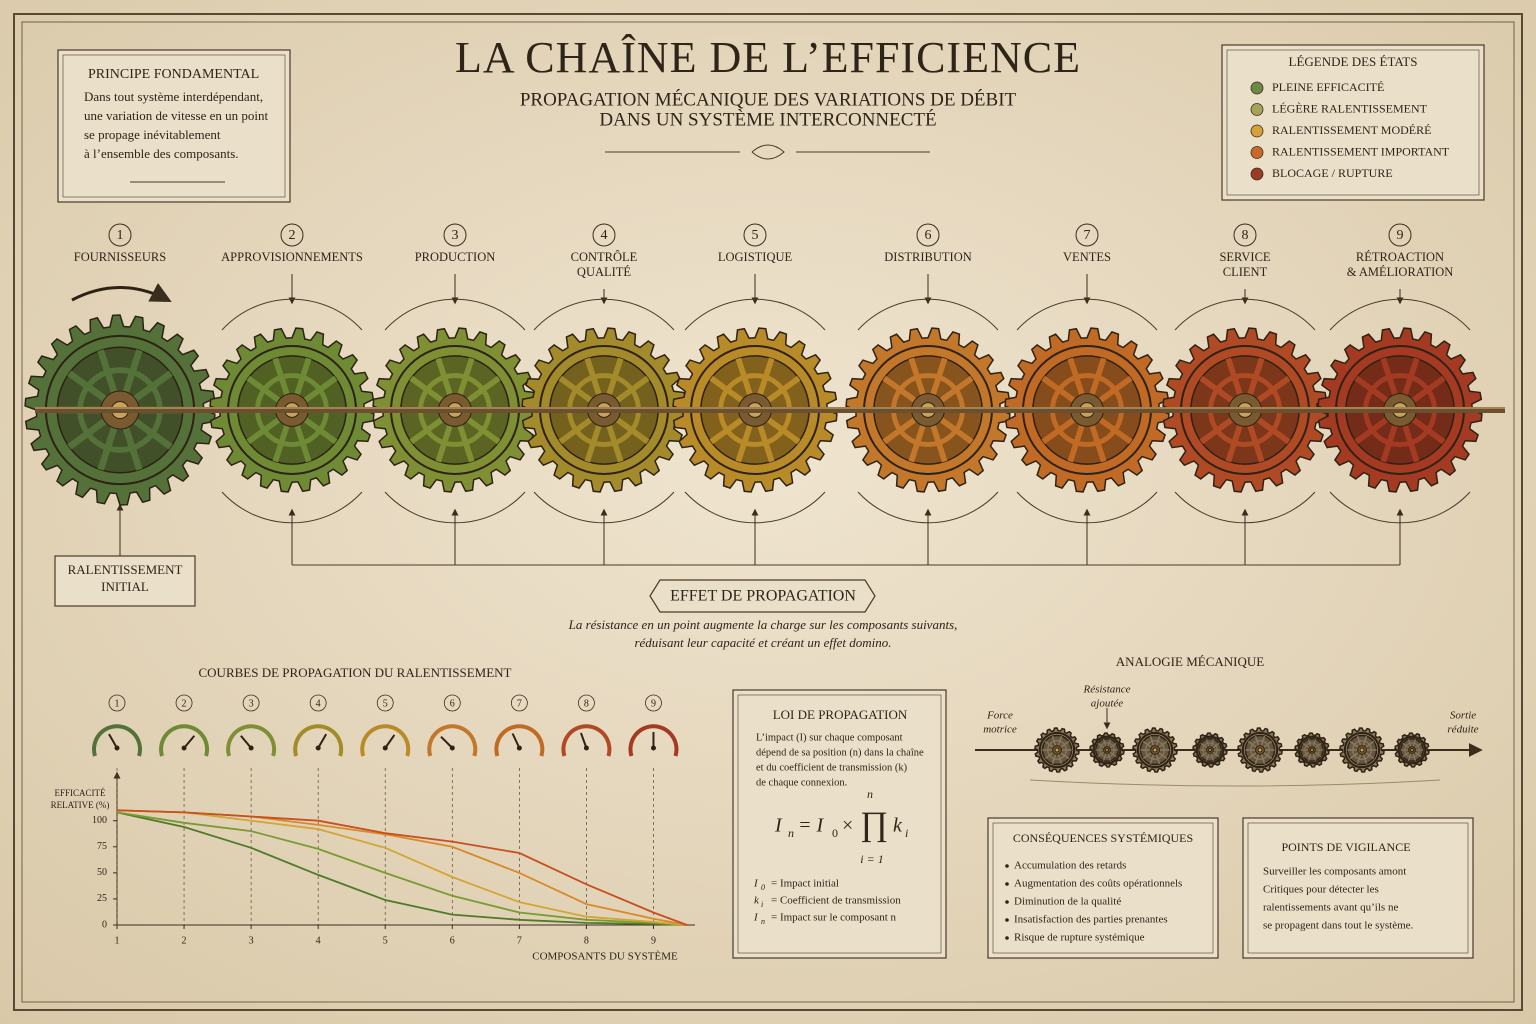  Describe the element at coordinates (318, 703) in the screenshot. I see `gauge-number: 4` at that location.